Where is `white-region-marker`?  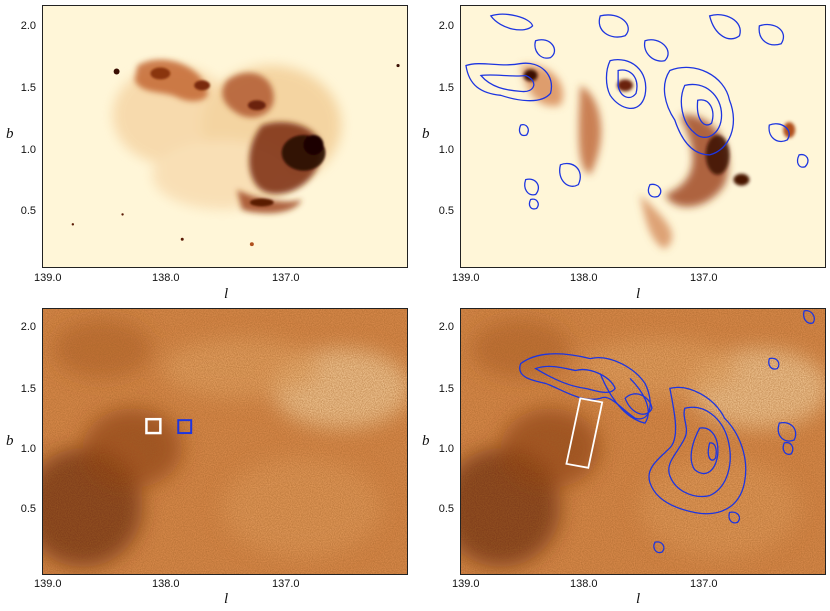 white-region-marker is located at coordinates (153, 426).